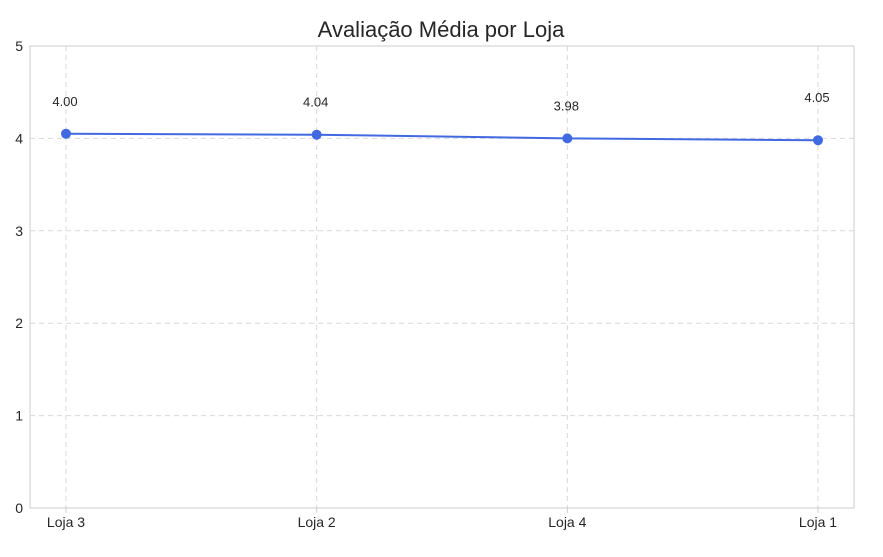 Image resolution: width=883 pixels, height=557 pixels. What do you see at coordinates (19, 323) in the screenshot?
I see `y-tick-label: 2` at bounding box center [19, 323].